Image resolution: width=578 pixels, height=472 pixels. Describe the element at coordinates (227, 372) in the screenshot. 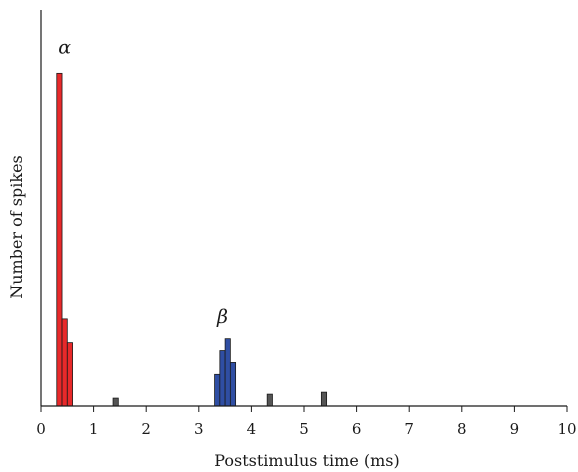

I see `histogram-bar-s1-b2` at that location.